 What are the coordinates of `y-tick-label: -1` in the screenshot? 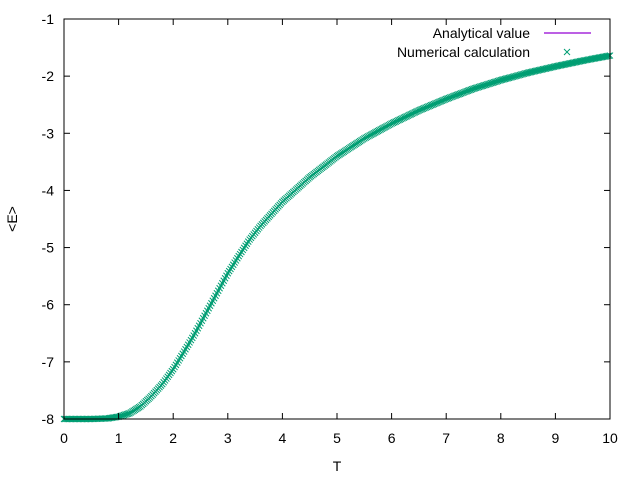 It's located at (48, 19).